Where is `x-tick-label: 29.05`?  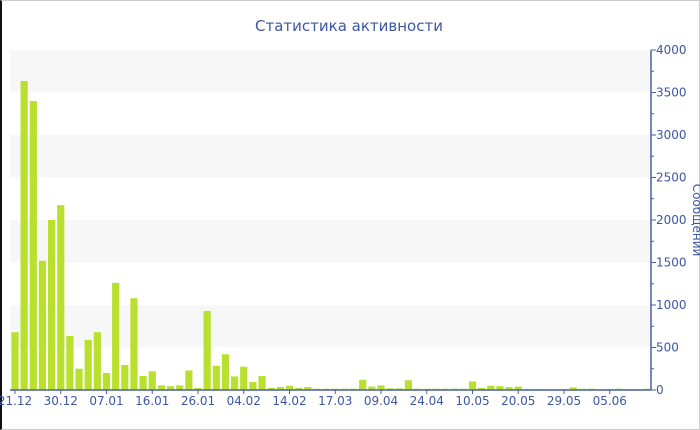
x-tick-label: 29.05 is located at coordinates (564, 401).